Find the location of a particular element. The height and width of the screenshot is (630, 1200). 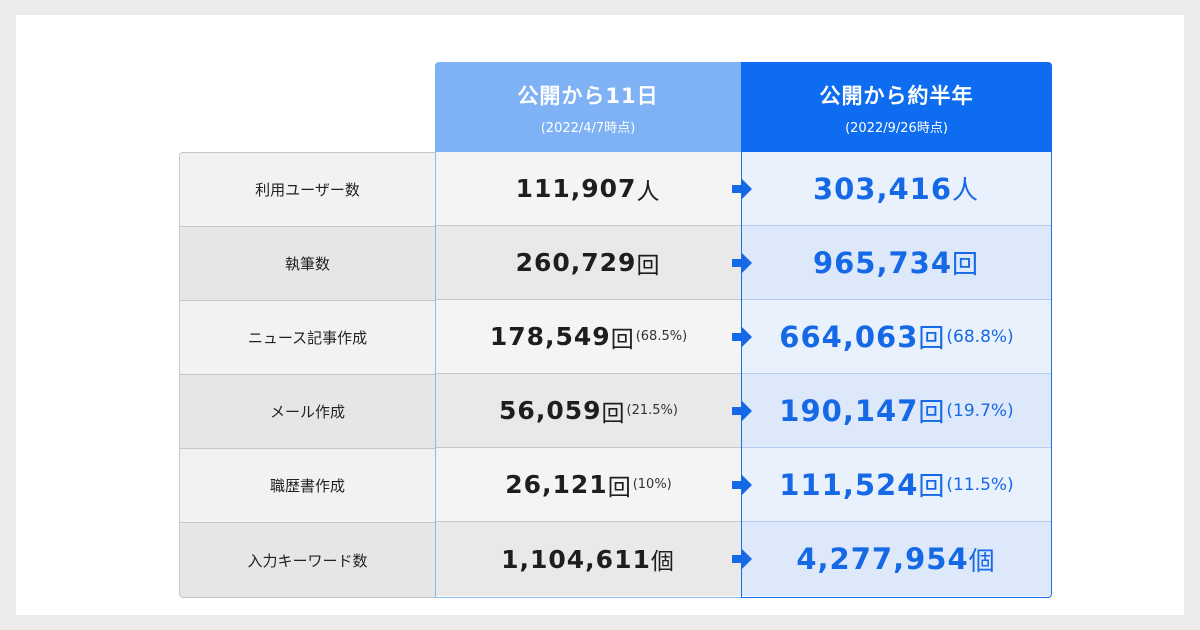

value-number: 178,549 is located at coordinates (550, 336).